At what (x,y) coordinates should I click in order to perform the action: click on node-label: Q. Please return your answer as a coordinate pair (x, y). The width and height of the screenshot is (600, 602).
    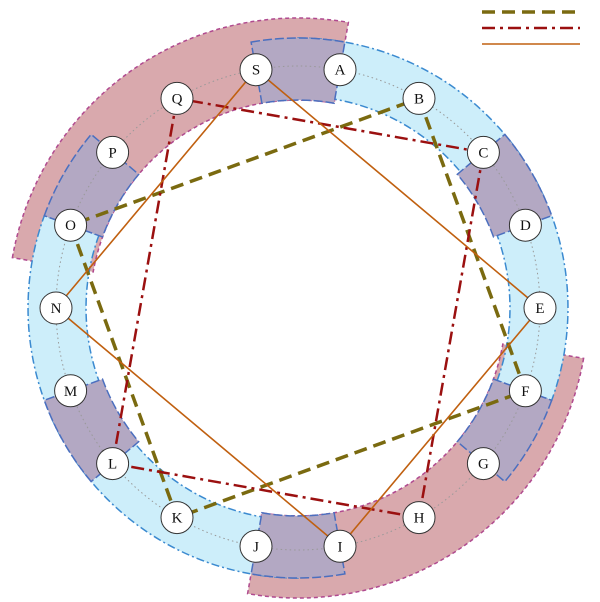
    Looking at the image, I should click on (177, 99).